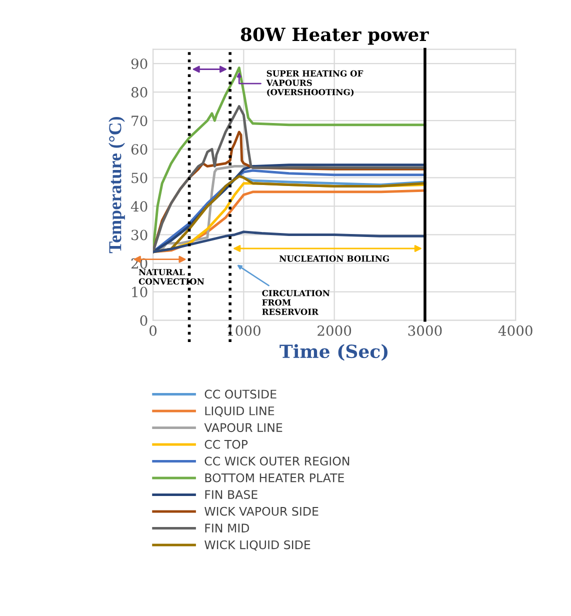  I want to click on legend-label: LIQUID LINE, so click(239, 411).